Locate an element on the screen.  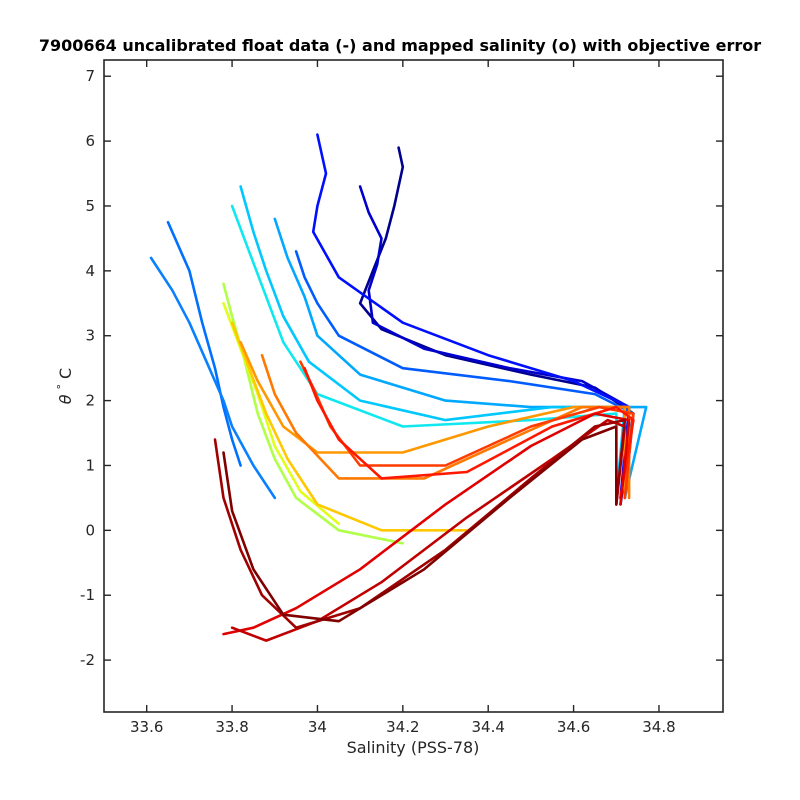
x-tick-label: 34.8 is located at coordinates (658, 727).